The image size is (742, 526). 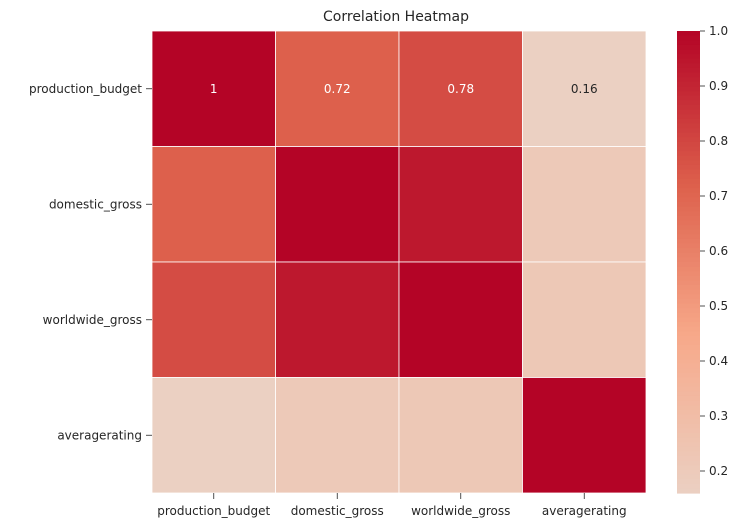 What do you see at coordinates (718, 251) in the screenshot?
I see `colorbar-tick-label: 0.6` at bounding box center [718, 251].